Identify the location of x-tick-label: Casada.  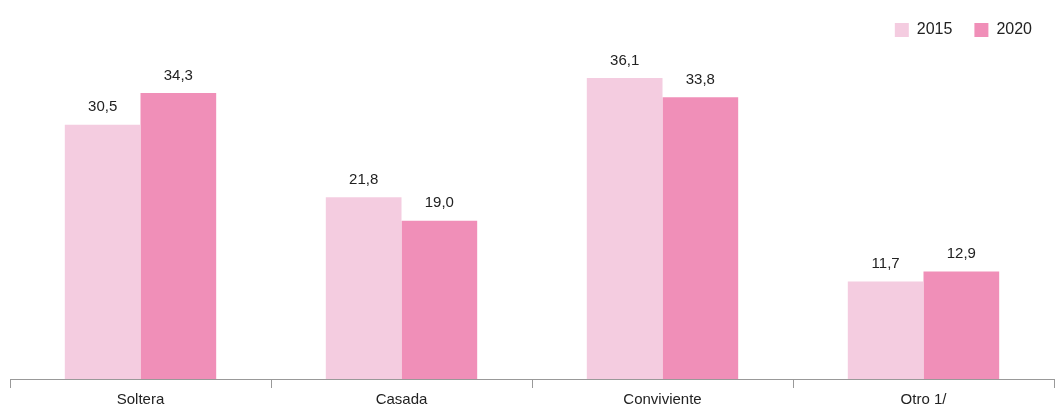
(402, 399).